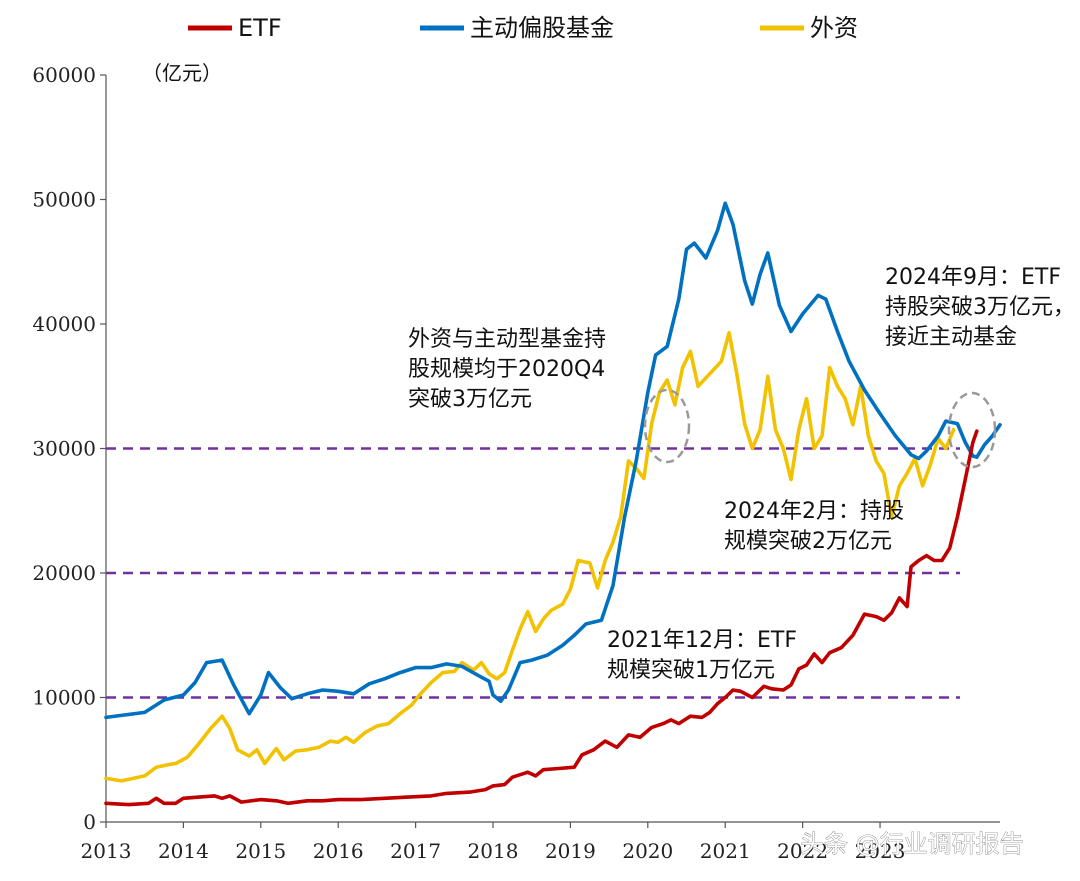 This screenshot has height=881, width=1080. Describe the element at coordinates (64, 324) in the screenshot. I see `y-tick-label: 40000` at that location.